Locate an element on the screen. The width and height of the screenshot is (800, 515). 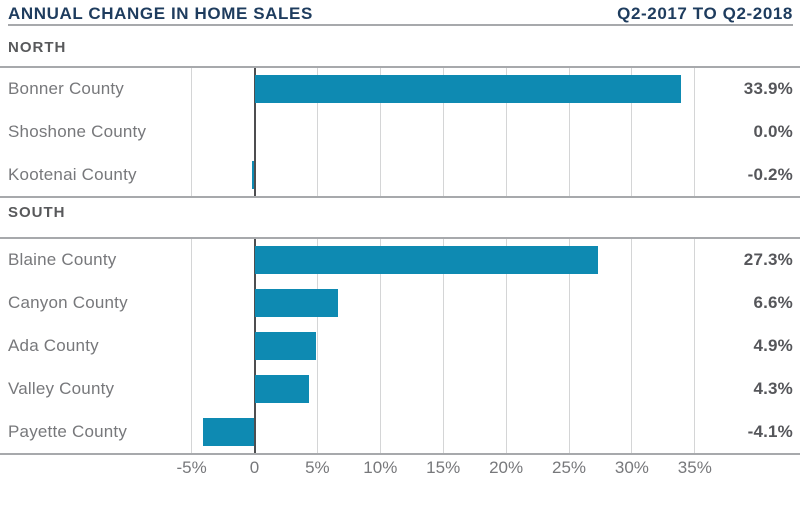
county-label: Ada County is located at coordinates (53, 345).